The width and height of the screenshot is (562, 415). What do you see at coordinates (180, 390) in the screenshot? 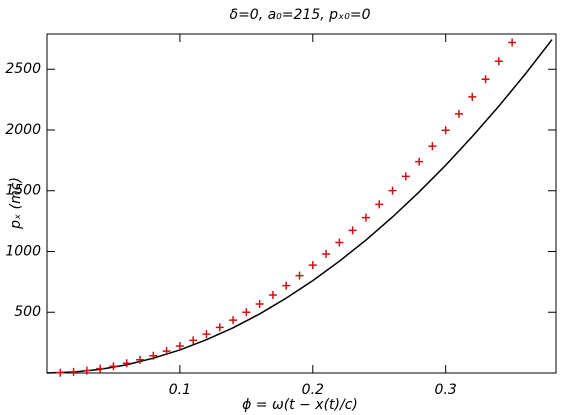
I see `x-tick-label: 0.1` at bounding box center [180, 390].